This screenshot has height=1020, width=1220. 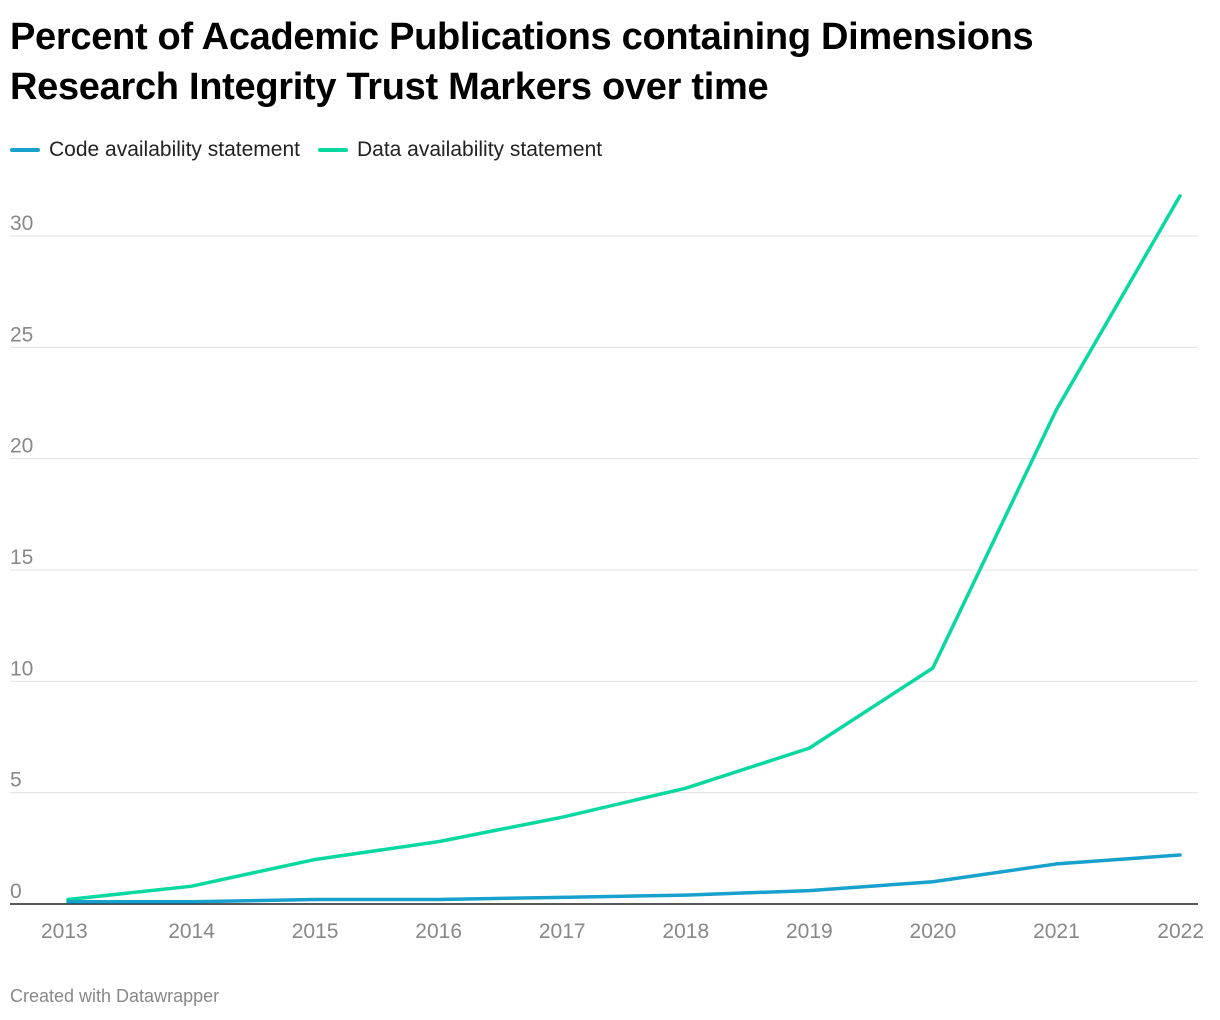 What do you see at coordinates (933, 931) in the screenshot?
I see `x-tick-label: 2020` at bounding box center [933, 931].